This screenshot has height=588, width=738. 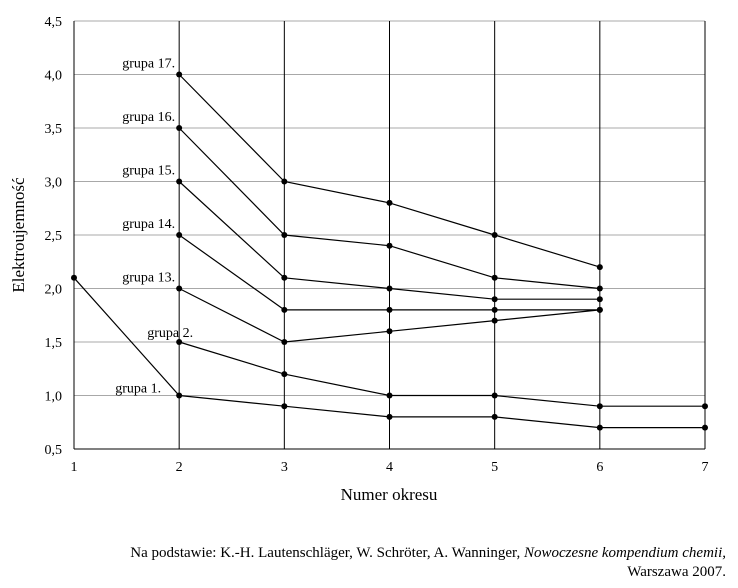 I want to click on x-tick-label: 6, so click(x=599, y=467).